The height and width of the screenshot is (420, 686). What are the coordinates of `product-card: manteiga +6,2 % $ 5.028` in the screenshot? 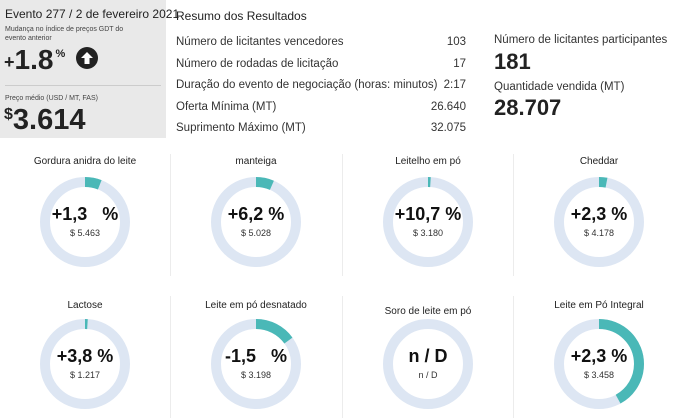 It's located at (256, 215).